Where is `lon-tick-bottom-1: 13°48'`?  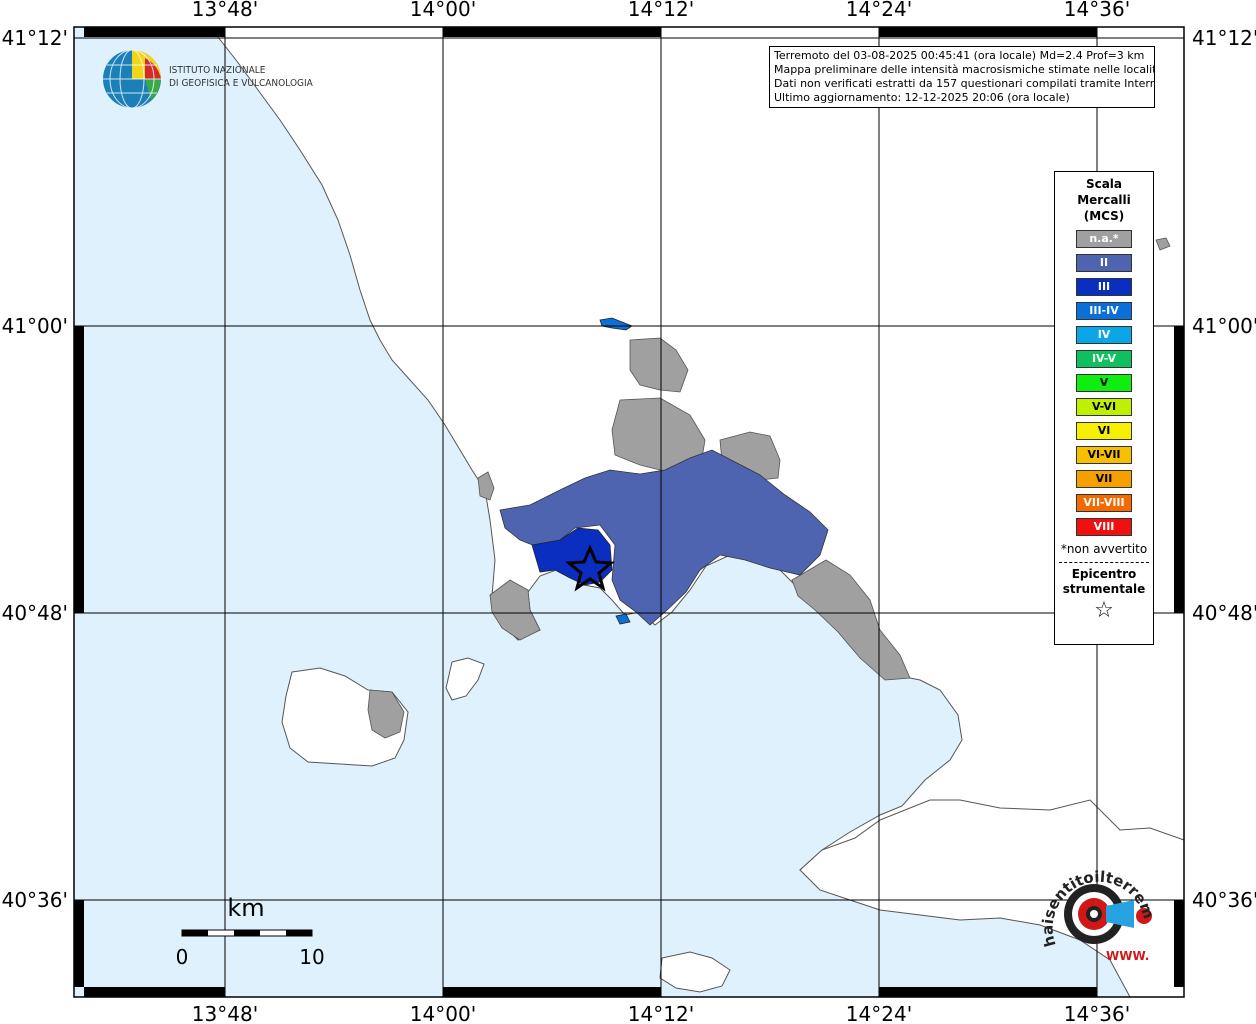
lon-tick-bottom-1: 13°48' is located at coordinates (225, 1013).